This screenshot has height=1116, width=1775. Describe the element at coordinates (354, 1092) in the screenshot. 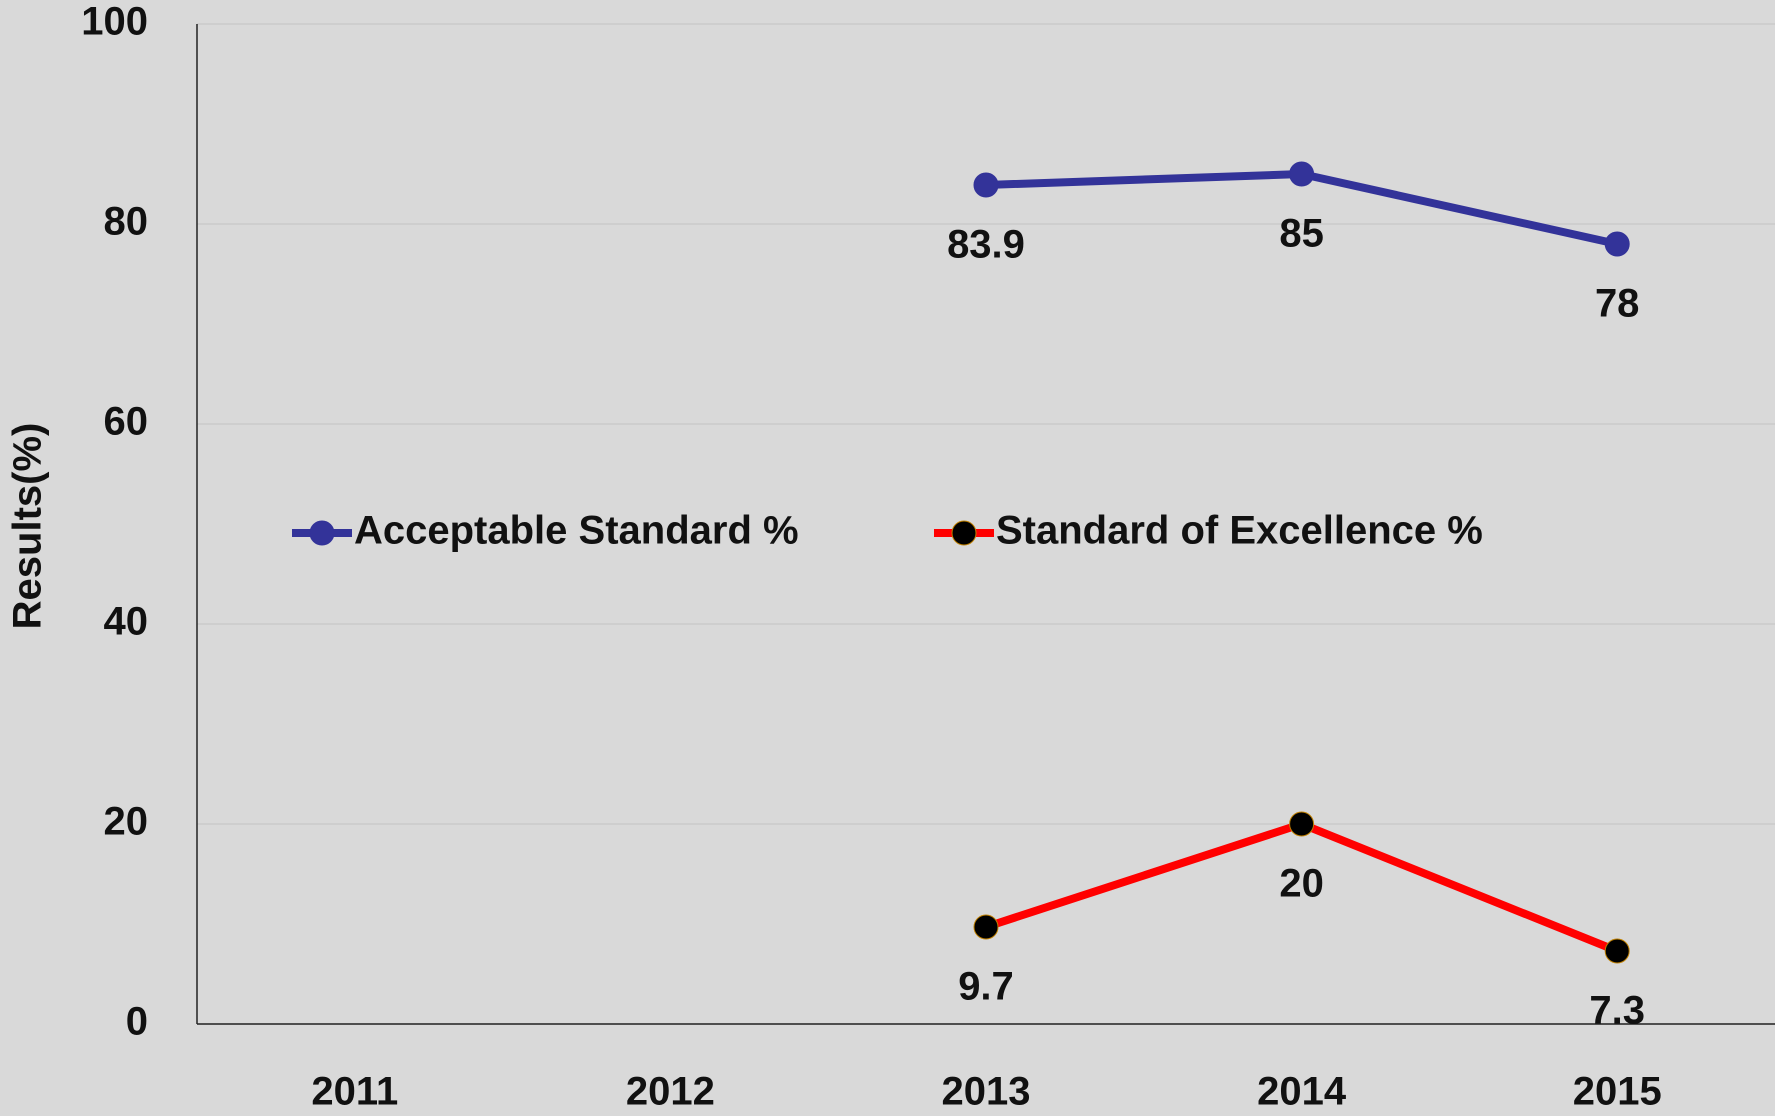

I see `x-tick-label: 2011` at that location.